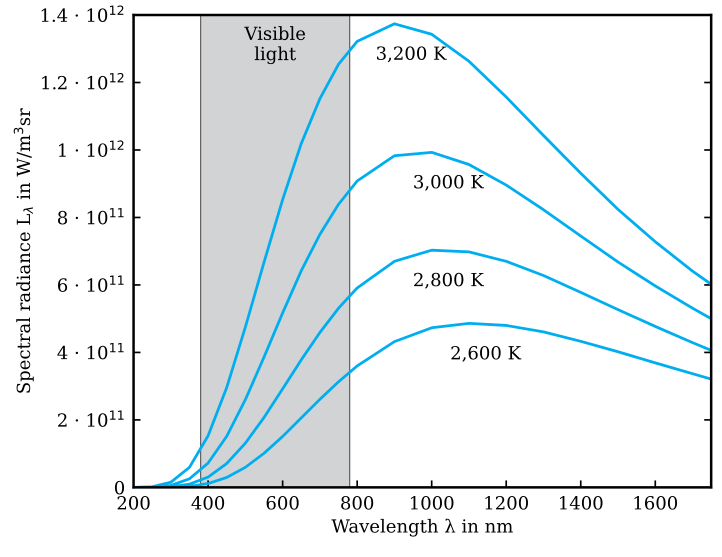 Image resolution: width=722 pixels, height=557 pixels. Describe the element at coordinates (119, 487) in the screenshot. I see `y-tick-label: 0` at that location.